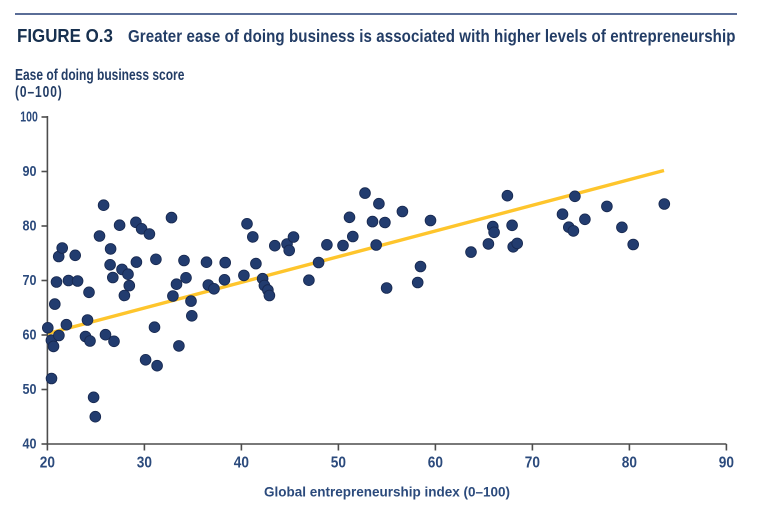 This screenshot has width=776, height=517. I want to click on svg-text: 100, so click(29, 117).